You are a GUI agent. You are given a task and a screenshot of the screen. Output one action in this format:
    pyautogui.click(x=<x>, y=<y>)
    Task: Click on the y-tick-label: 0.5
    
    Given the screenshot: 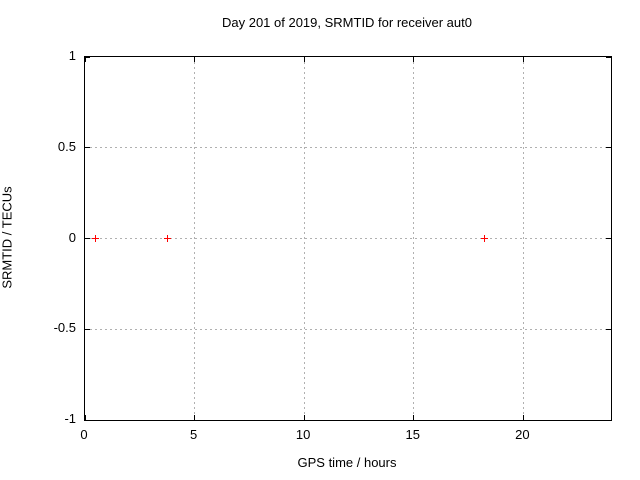 What is the action you would take?
    pyautogui.click(x=66, y=146)
    